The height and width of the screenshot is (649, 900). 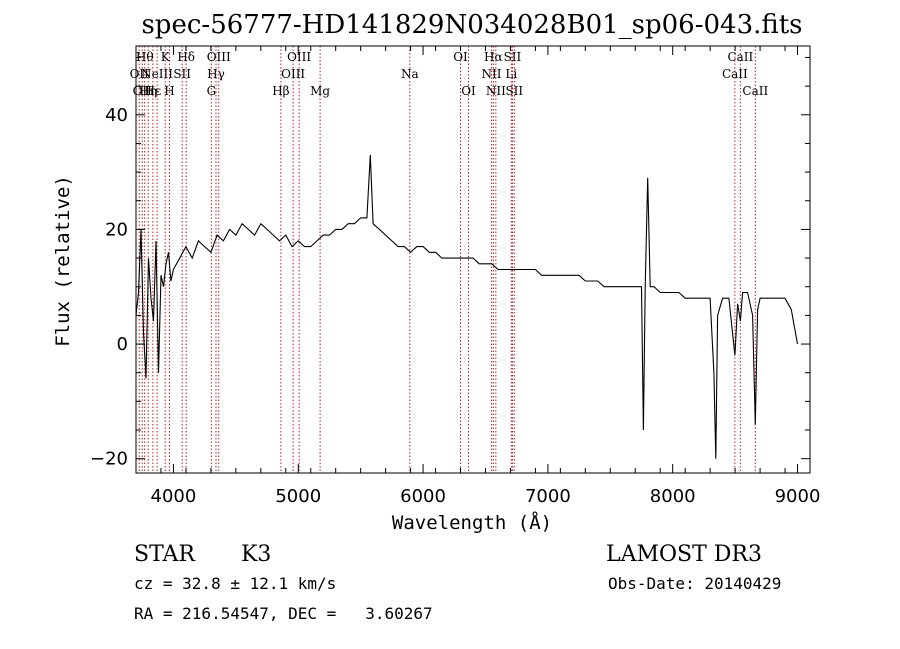 What do you see at coordinates (153, 91) in the screenshot?
I see `marker-label-hε: Hε` at bounding box center [153, 91].